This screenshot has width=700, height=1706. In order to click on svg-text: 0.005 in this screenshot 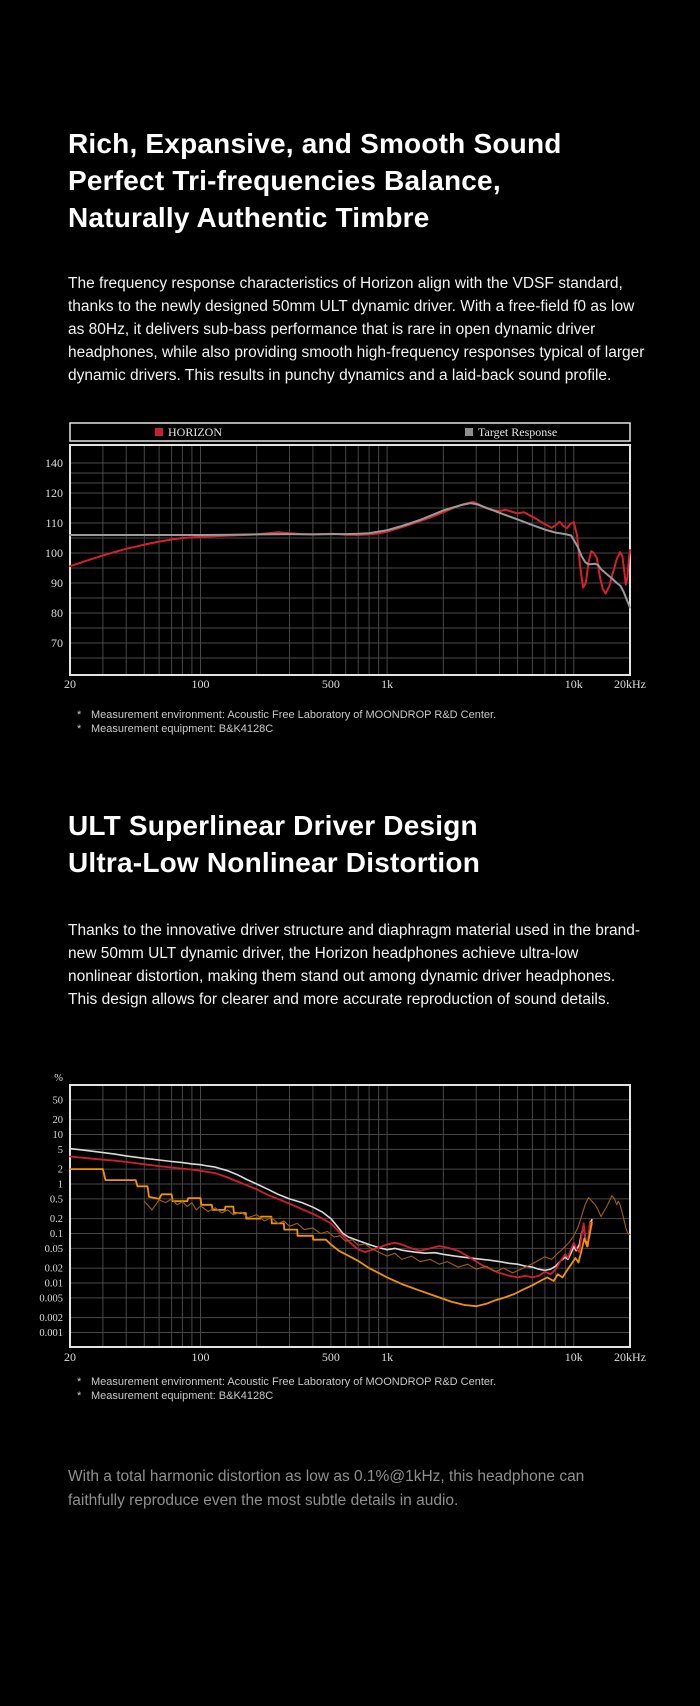, I will do `click(51, 1298)`.